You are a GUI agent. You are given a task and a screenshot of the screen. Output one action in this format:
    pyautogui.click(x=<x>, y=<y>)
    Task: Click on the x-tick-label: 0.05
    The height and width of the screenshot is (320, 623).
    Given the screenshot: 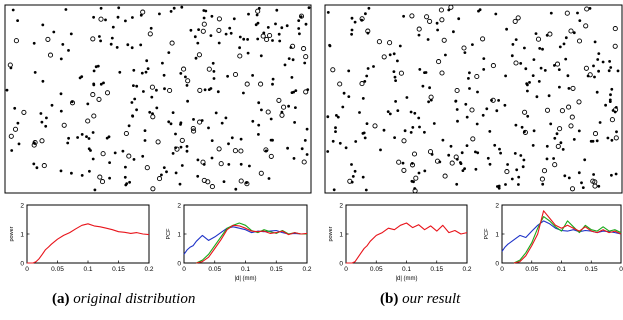 What is the action you would take?
    pyautogui.click(x=214, y=269)
    